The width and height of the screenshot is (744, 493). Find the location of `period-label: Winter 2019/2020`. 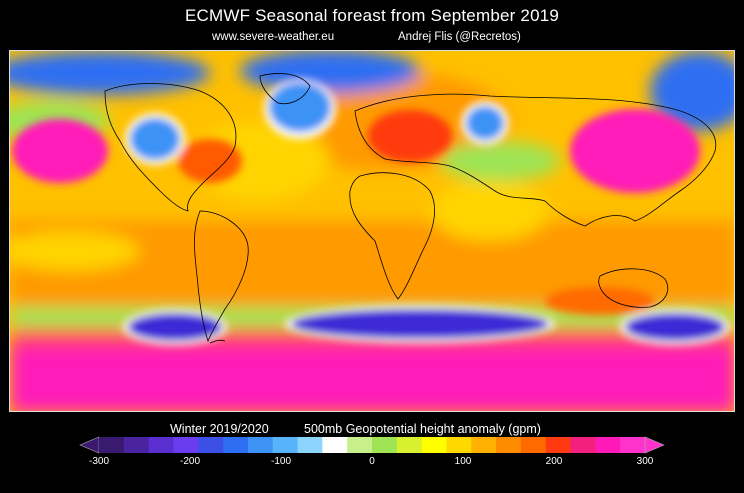

period-label: Winter 2019/2020 is located at coordinates (219, 429).